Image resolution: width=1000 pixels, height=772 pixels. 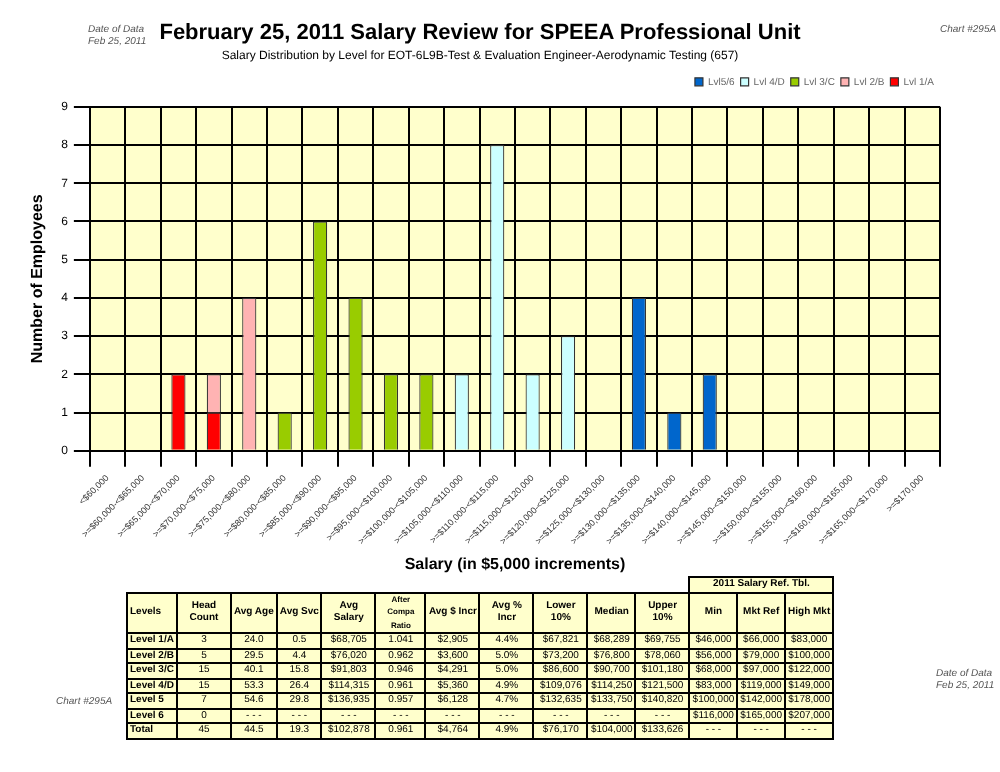 I want to click on chart-title: February 25, 2011 Salary Review for SPEEA Professional Unit, so click(x=480, y=33).